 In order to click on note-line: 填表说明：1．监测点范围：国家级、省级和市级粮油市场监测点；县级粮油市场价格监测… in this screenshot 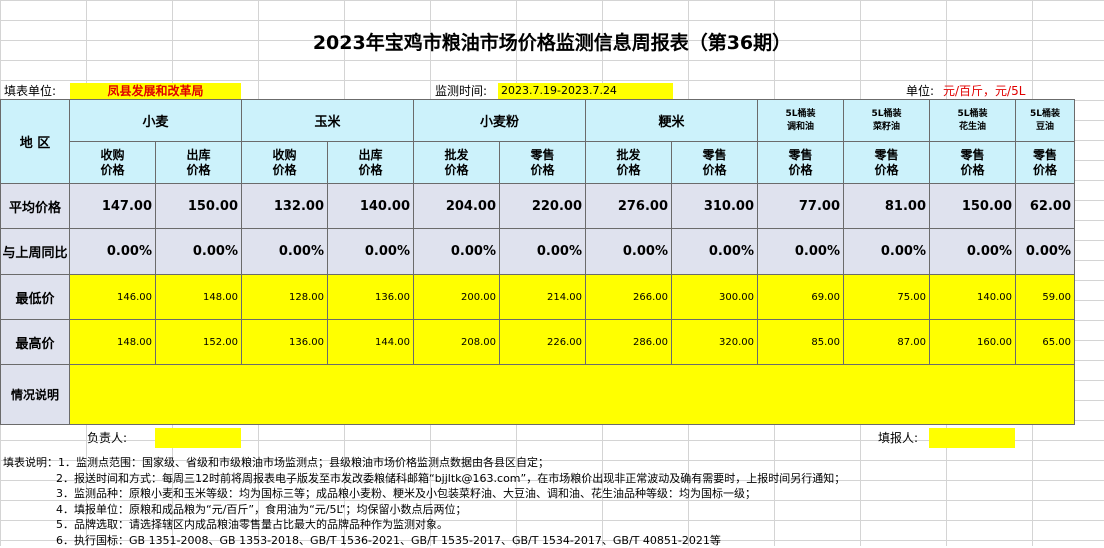, I will do `click(424, 463)`.